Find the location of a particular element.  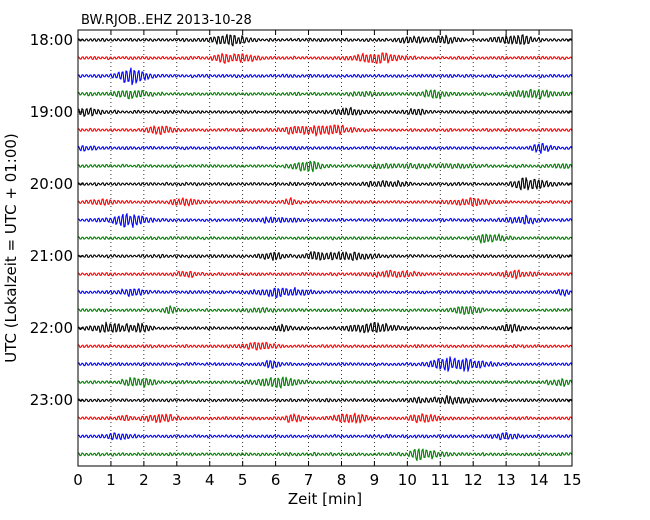

x-tick-label-6: 6 is located at coordinates (276, 480).